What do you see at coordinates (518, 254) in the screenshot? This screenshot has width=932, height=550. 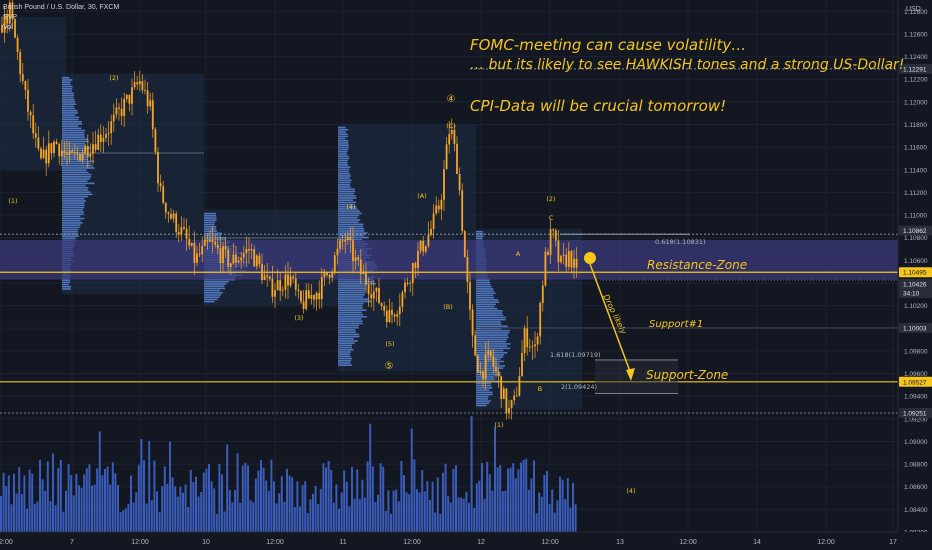 I see `wave-label: A` at bounding box center [518, 254].